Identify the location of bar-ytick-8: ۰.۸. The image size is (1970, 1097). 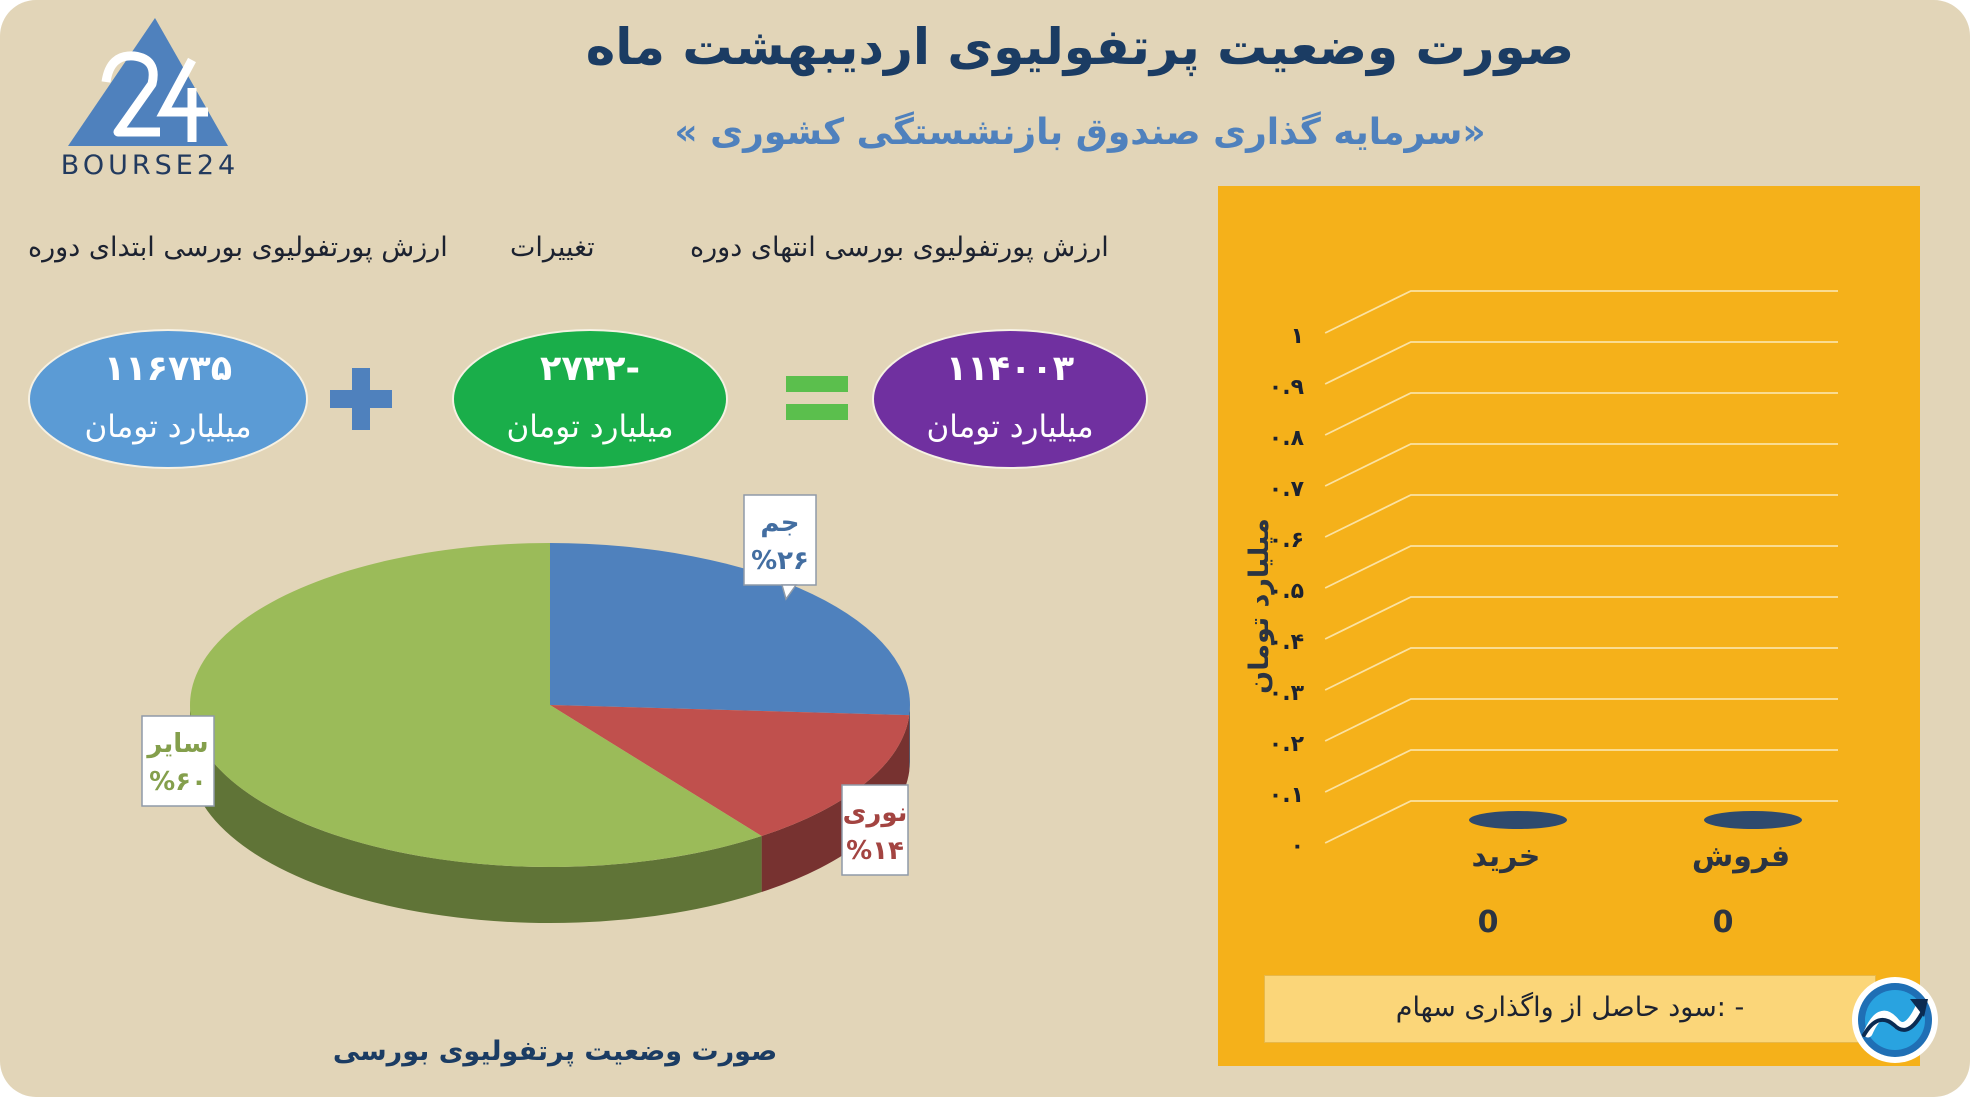
(1287, 438).